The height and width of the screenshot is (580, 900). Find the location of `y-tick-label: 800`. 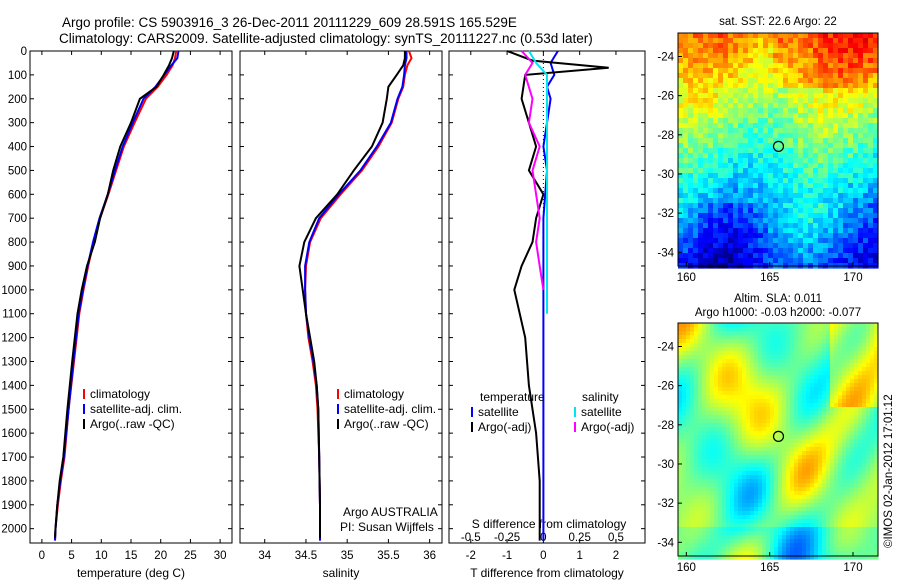

y-tick-label: 800 is located at coordinates (17, 243).